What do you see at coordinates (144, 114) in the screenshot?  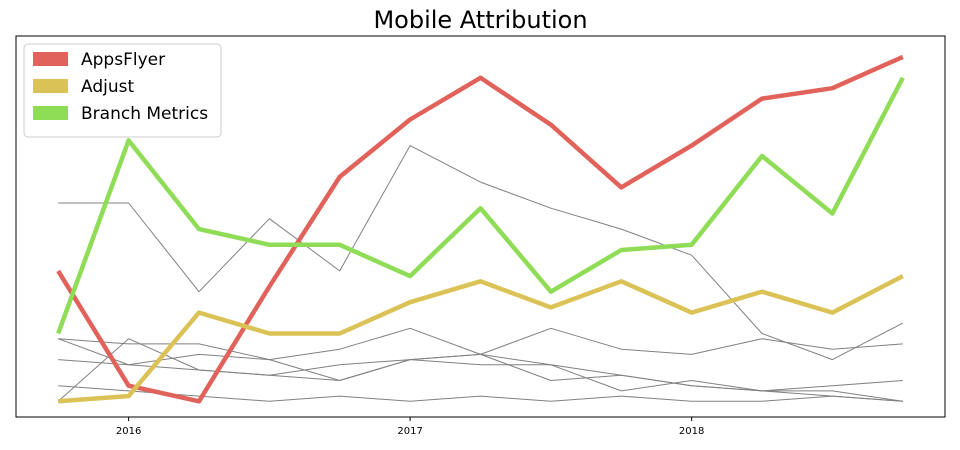 I see `legend-label: Branch Metrics` at bounding box center [144, 114].